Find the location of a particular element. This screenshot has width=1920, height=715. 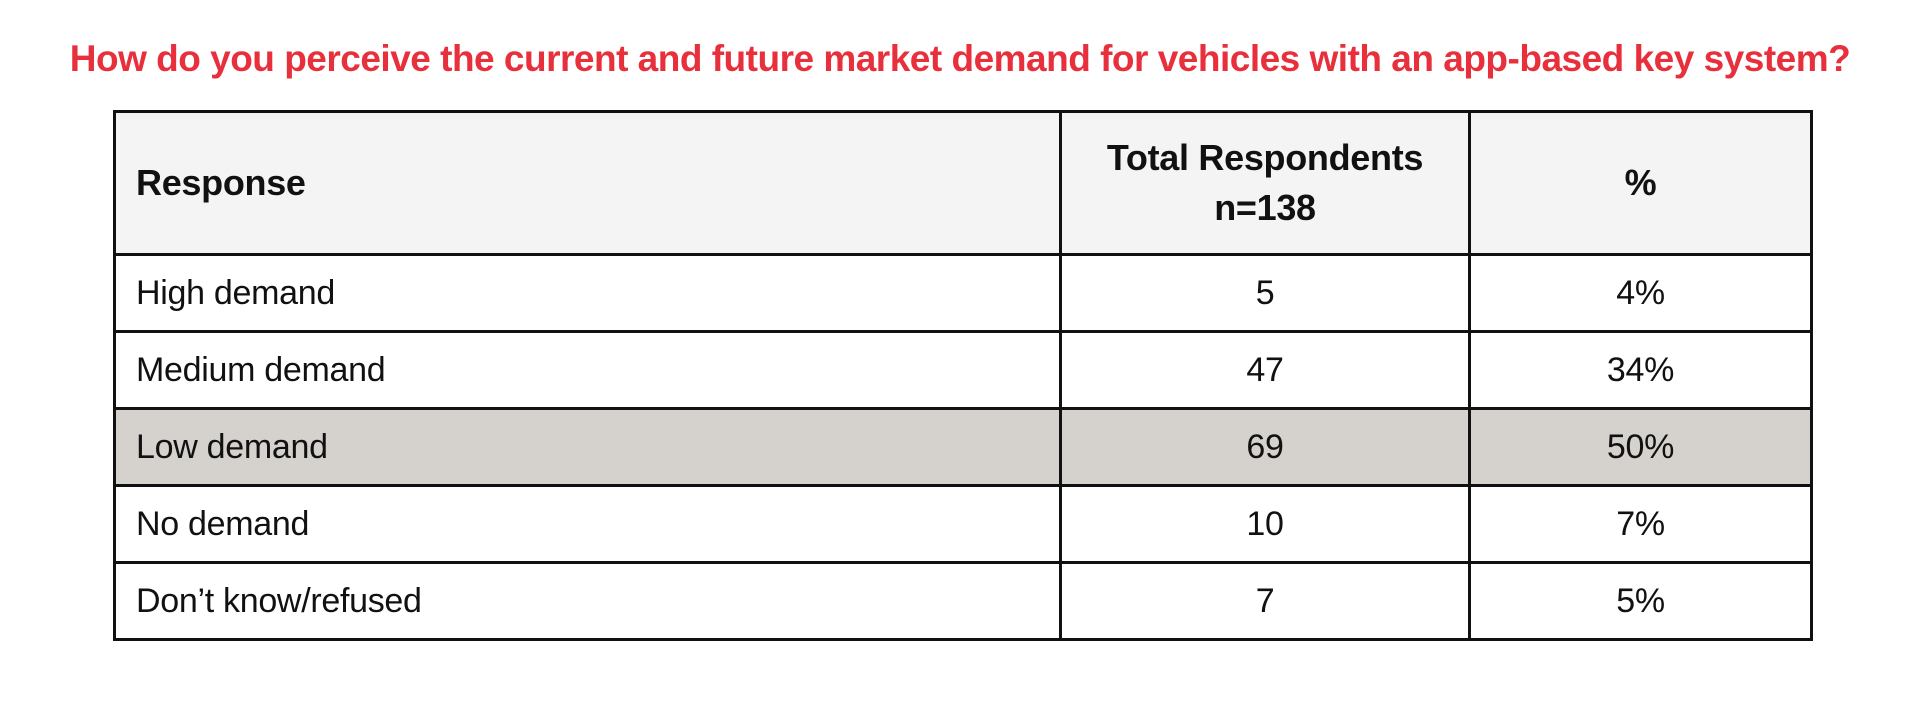

cell-response: Don’t know/refused is located at coordinates (587, 601).